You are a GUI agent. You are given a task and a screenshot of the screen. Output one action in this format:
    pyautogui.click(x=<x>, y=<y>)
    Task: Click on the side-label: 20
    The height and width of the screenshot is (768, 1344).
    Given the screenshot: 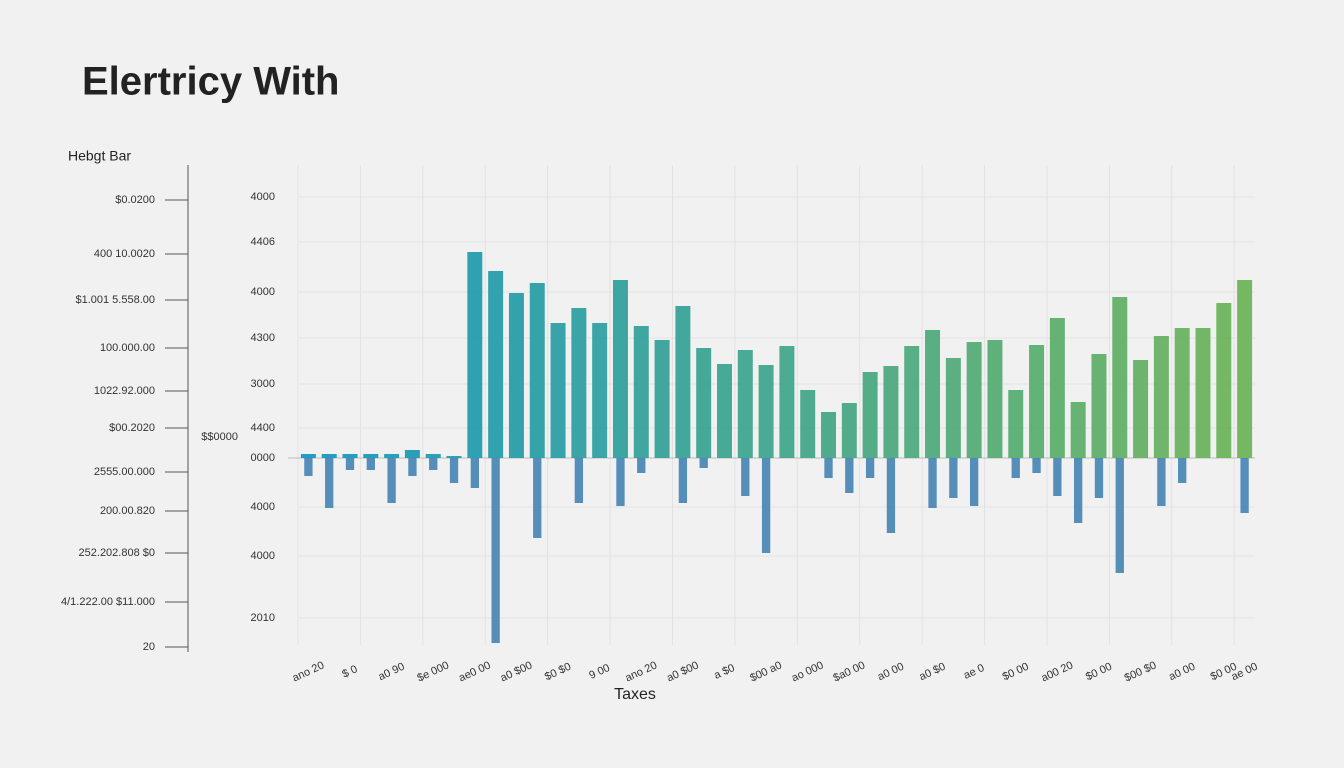 What is the action you would take?
    pyautogui.click(x=149, y=647)
    